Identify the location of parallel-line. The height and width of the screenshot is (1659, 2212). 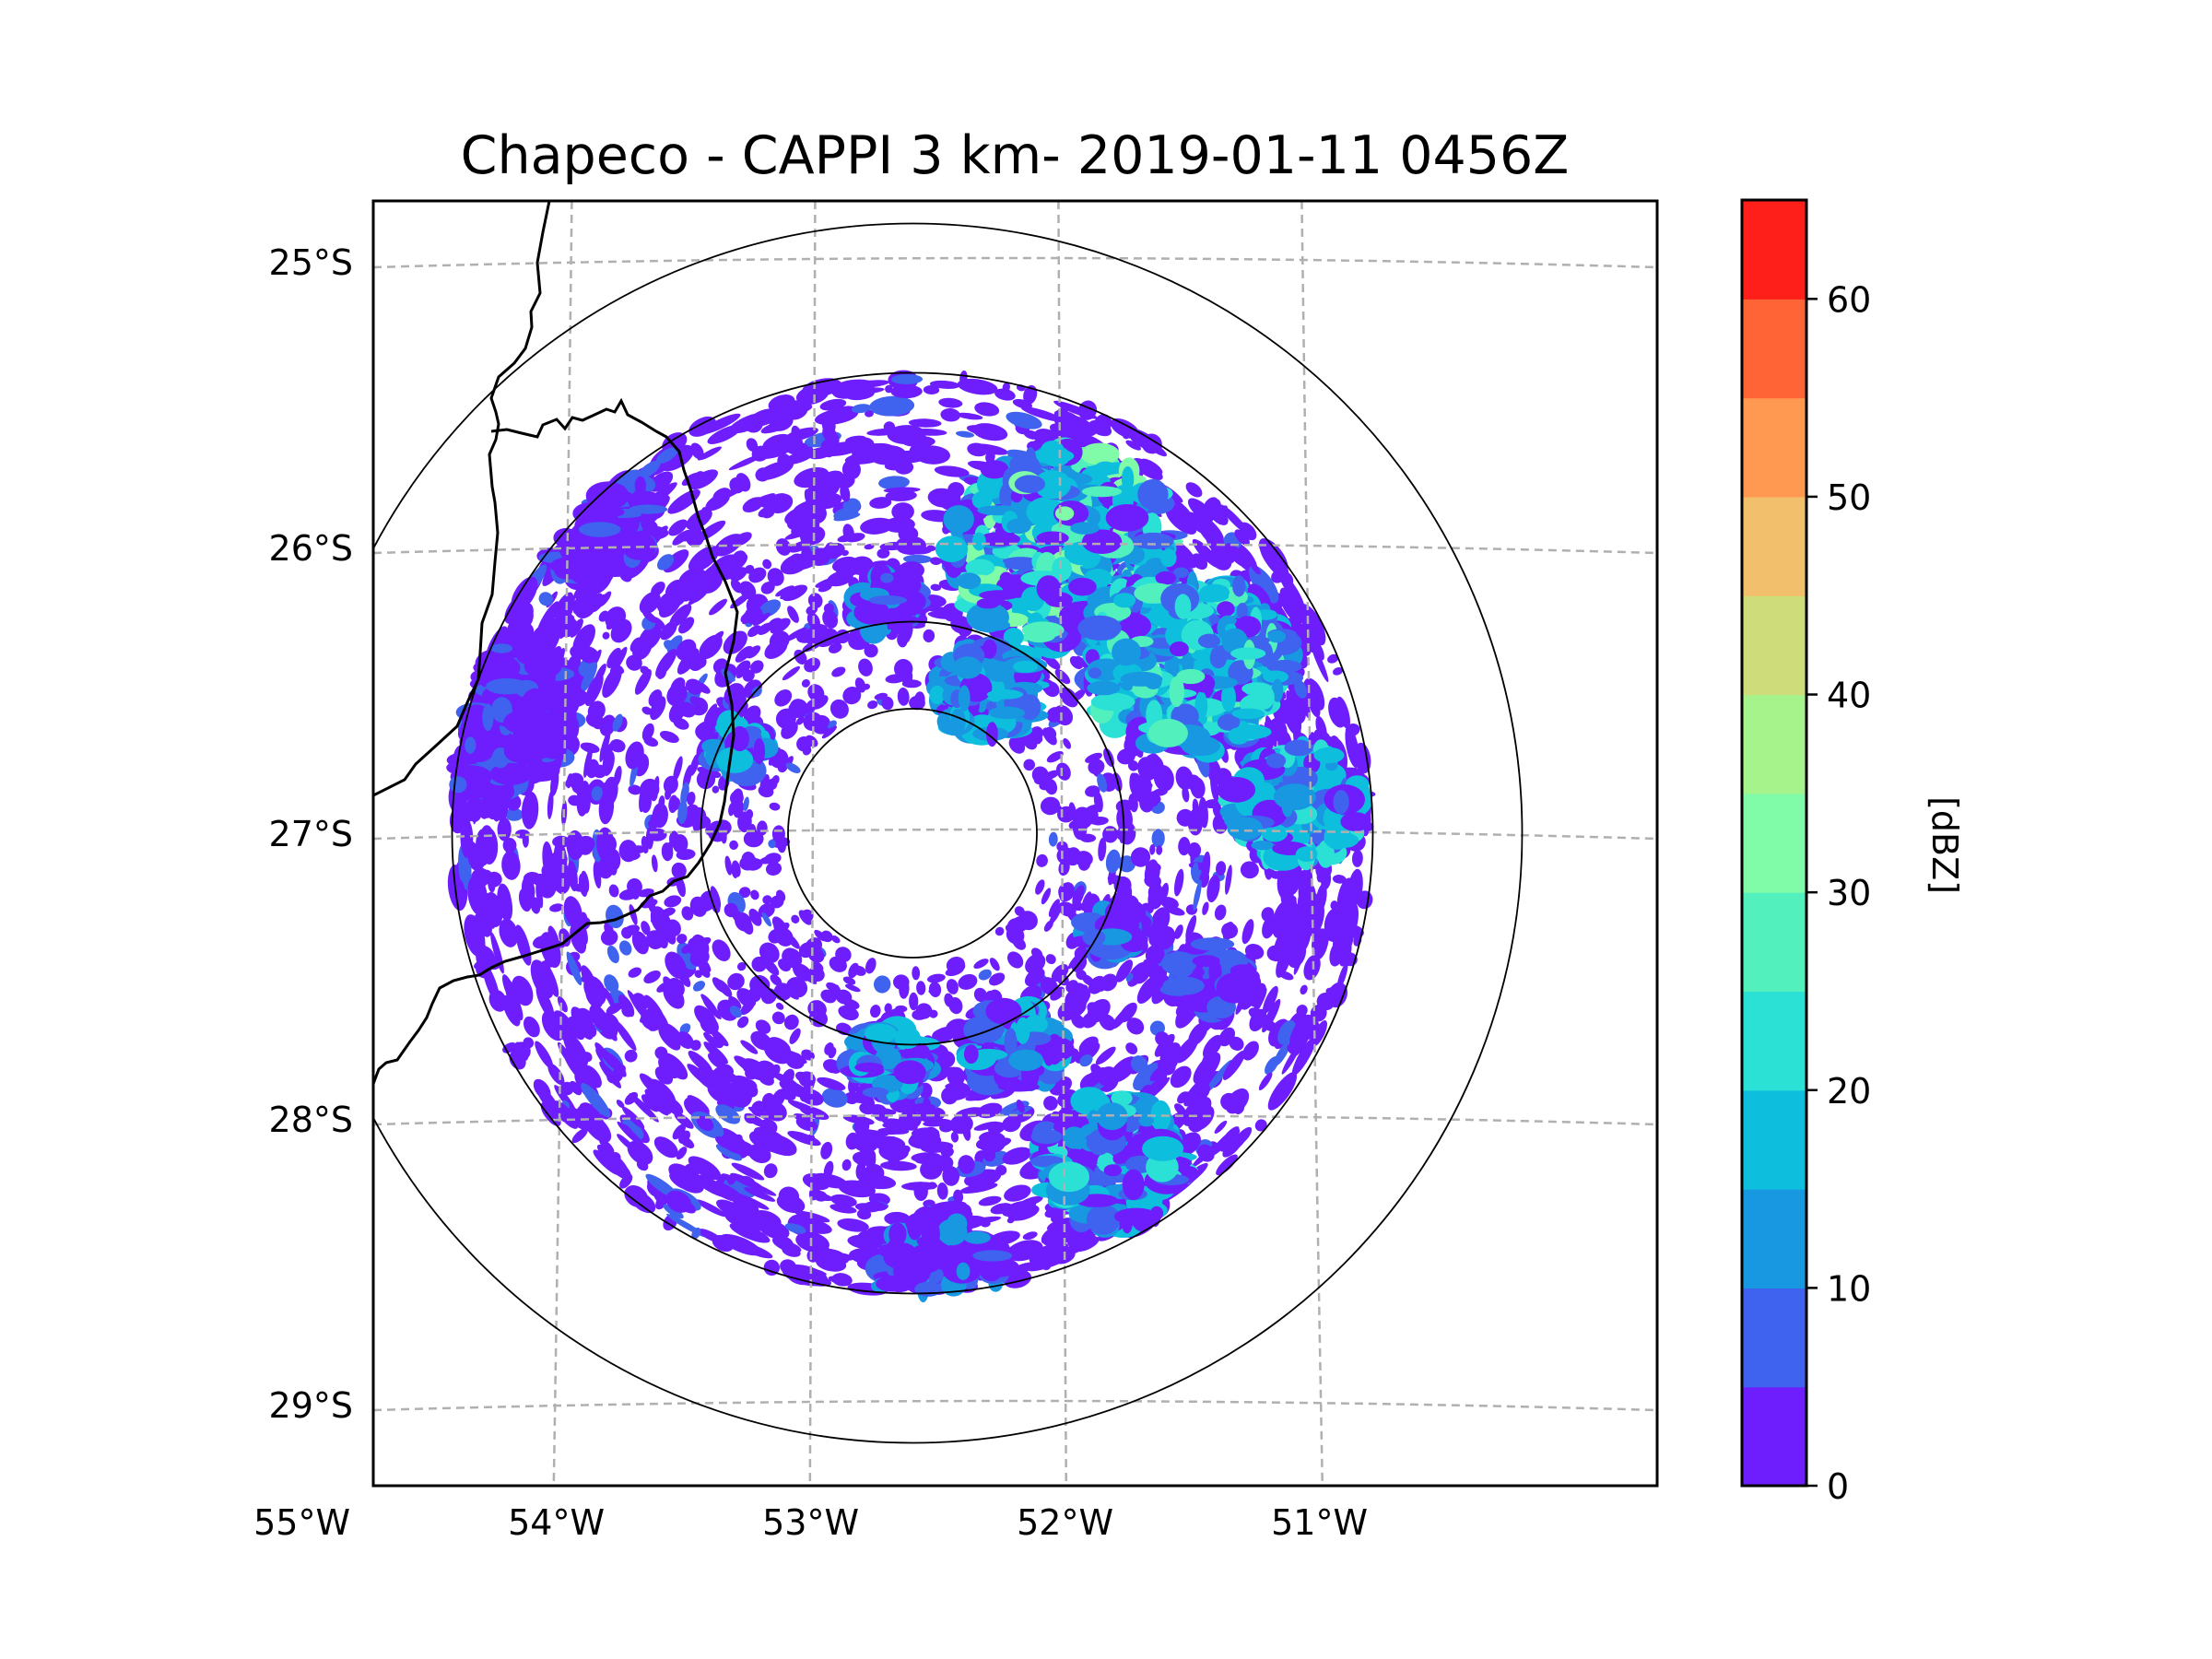
(1015, 262).